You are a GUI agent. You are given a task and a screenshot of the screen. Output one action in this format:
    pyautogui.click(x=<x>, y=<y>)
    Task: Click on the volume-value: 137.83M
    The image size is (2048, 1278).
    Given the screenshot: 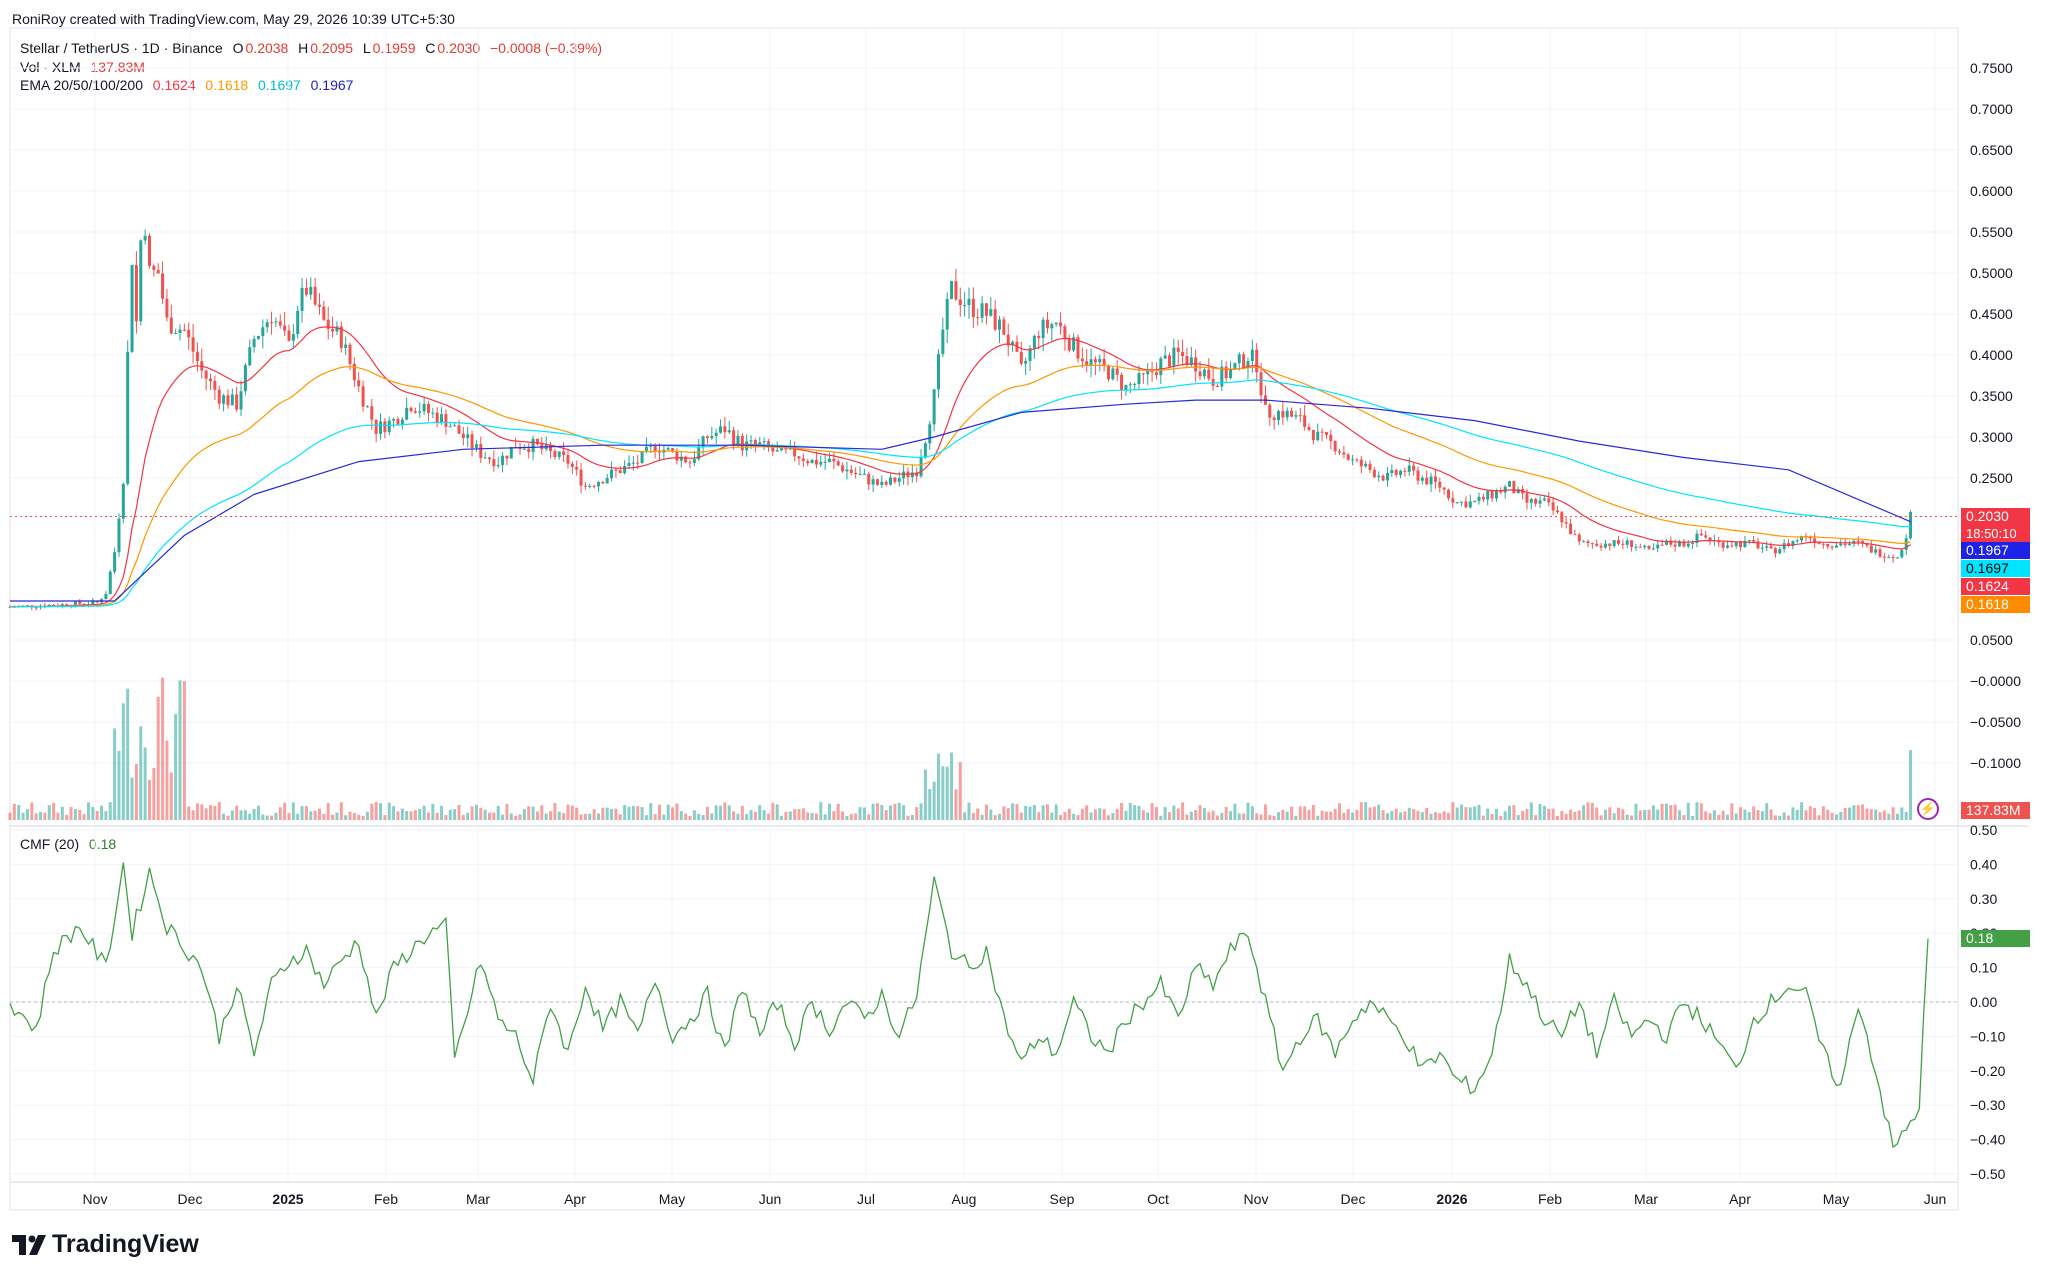 What is the action you would take?
    pyautogui.click(x=117, y=67)
    